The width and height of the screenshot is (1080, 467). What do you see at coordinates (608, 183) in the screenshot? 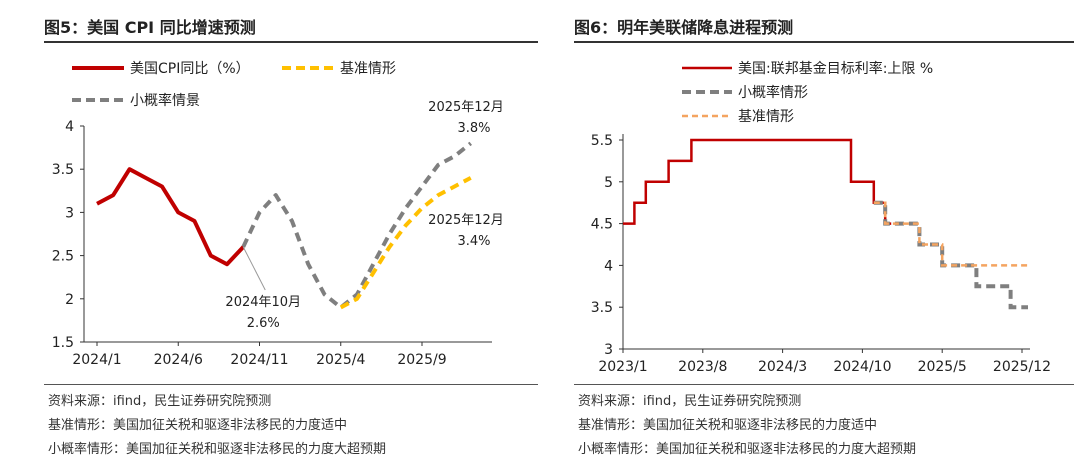
I see `y-tick-label: 5` at bounding box center [608, 183].